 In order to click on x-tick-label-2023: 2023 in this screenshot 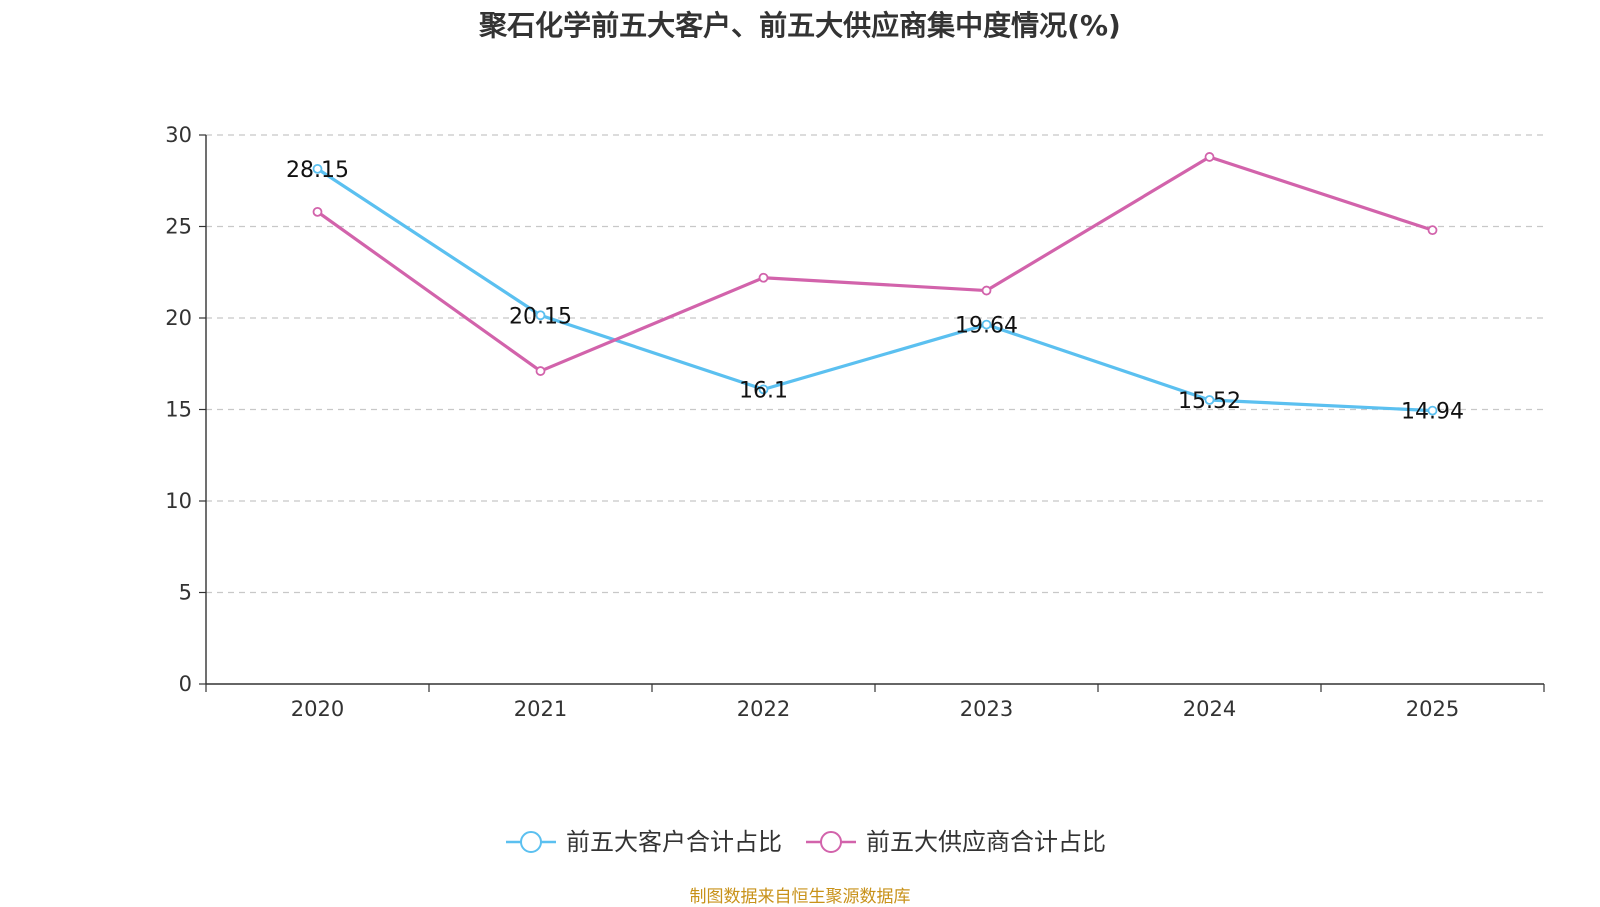, I will do `click(986, 709)`.